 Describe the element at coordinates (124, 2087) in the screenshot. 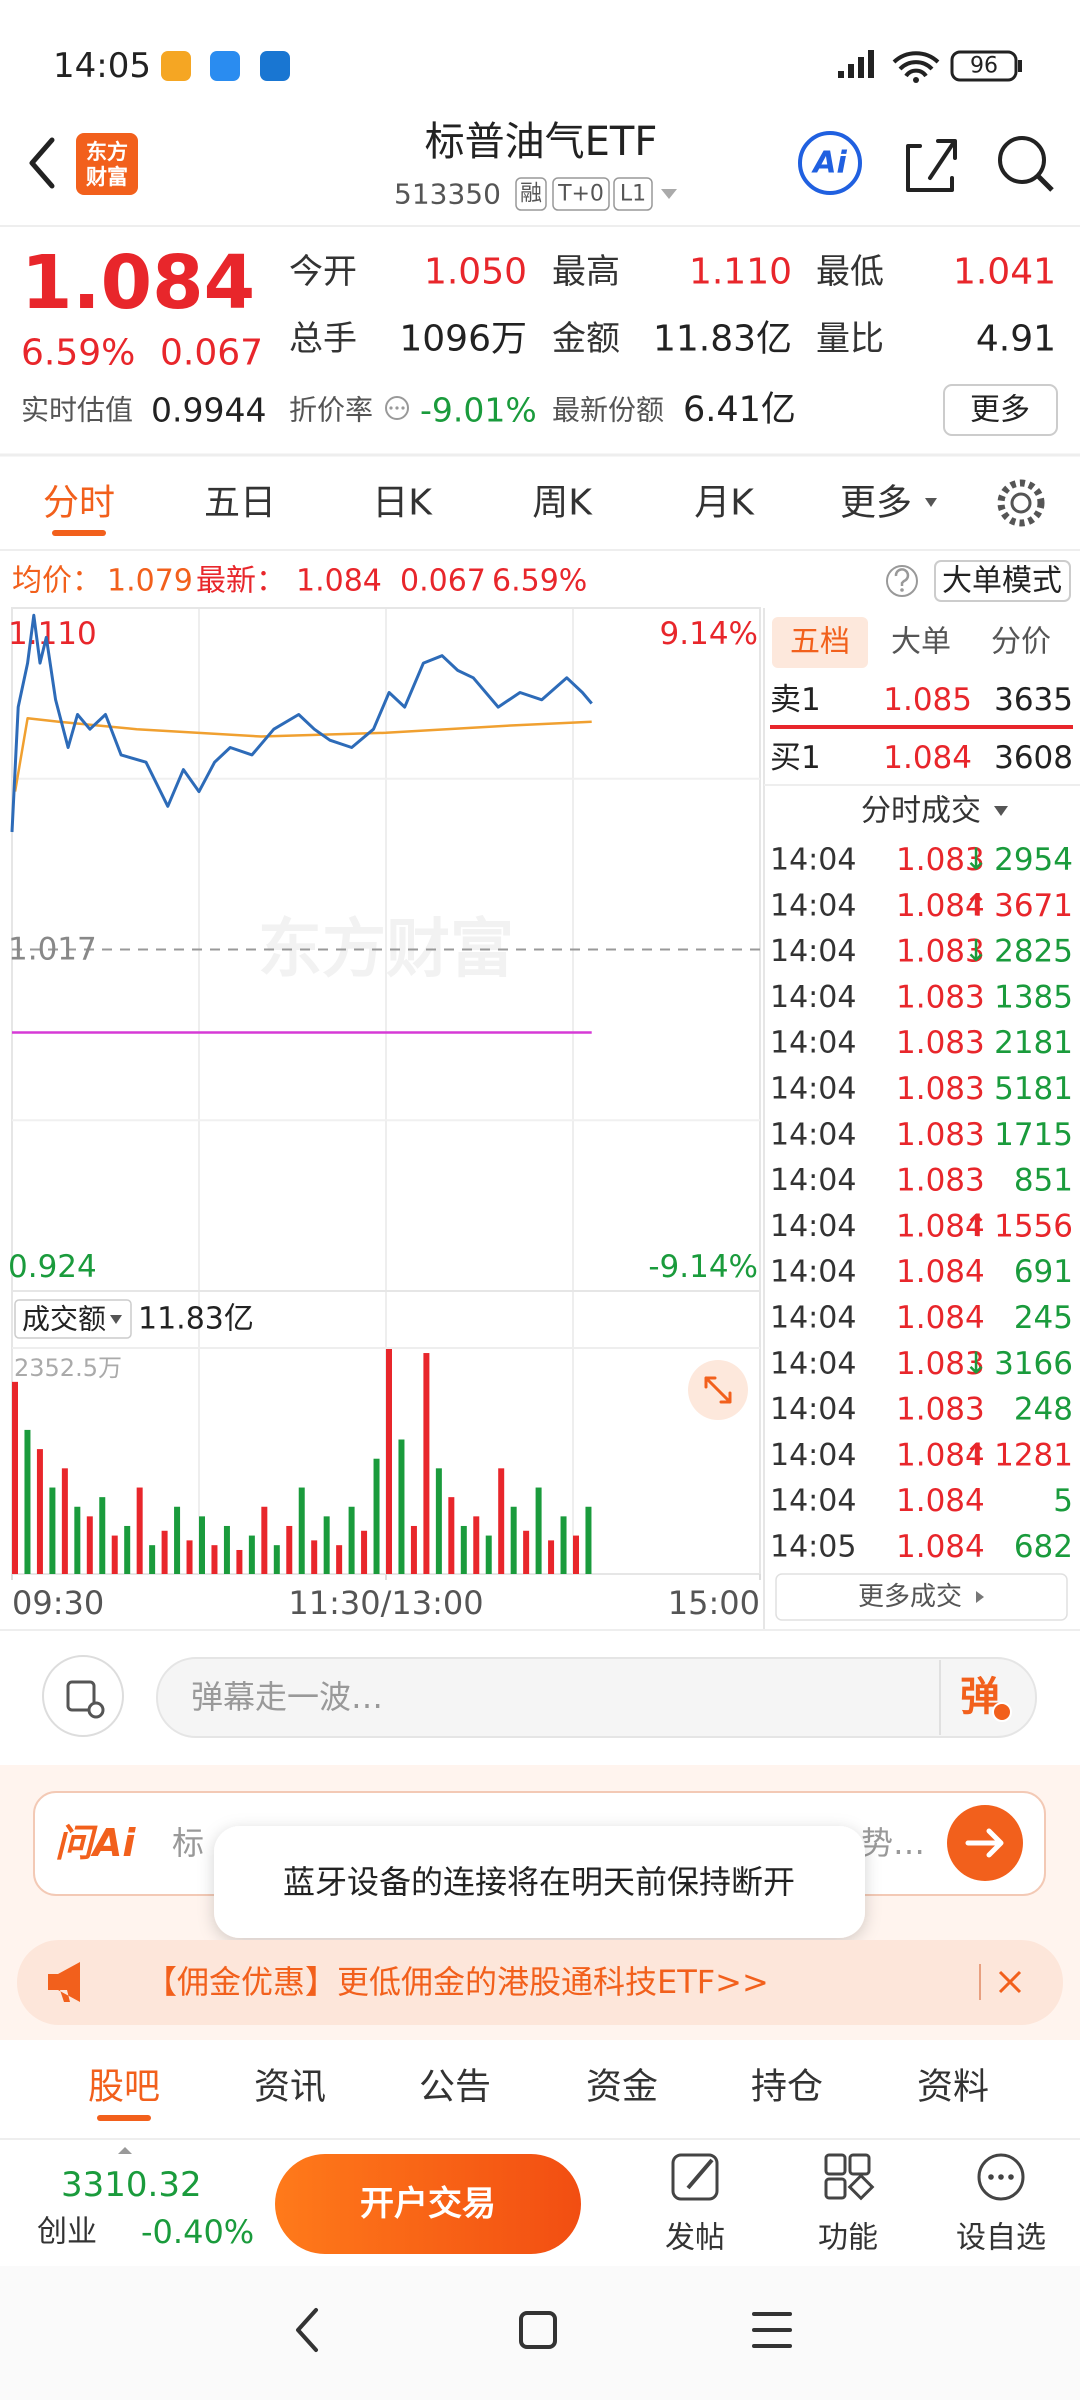

I see `content-tab: 股吧` at that location.